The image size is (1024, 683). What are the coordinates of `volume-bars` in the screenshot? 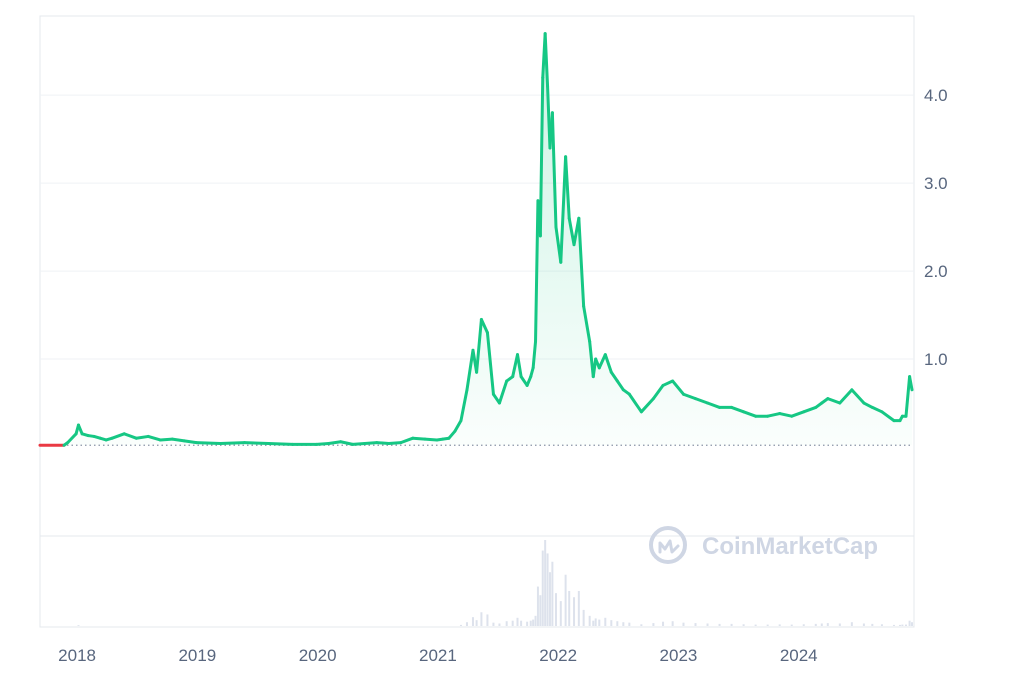 It's located at (495, 583).